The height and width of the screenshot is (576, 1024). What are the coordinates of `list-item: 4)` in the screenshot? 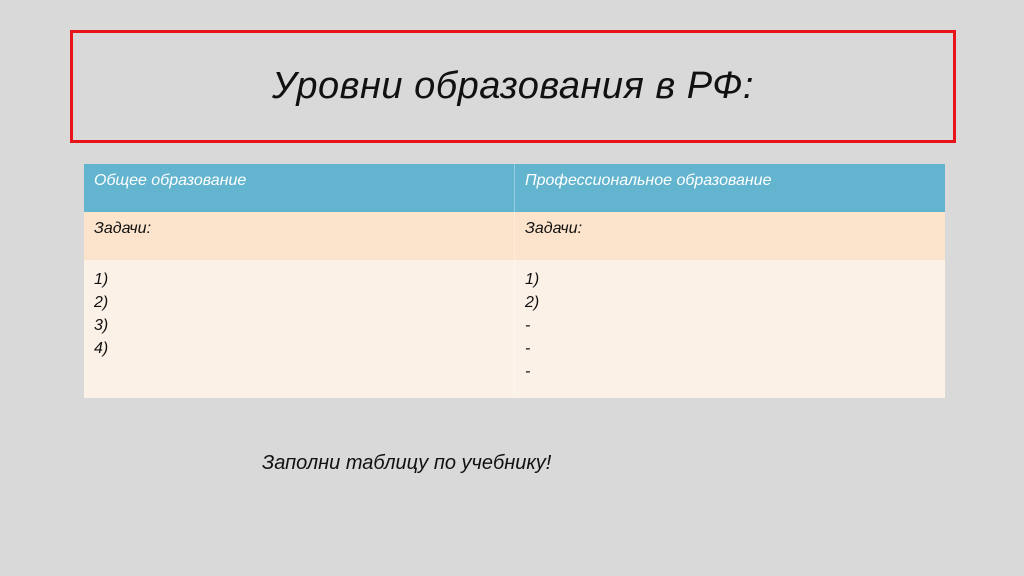 It's located at (101, 348).